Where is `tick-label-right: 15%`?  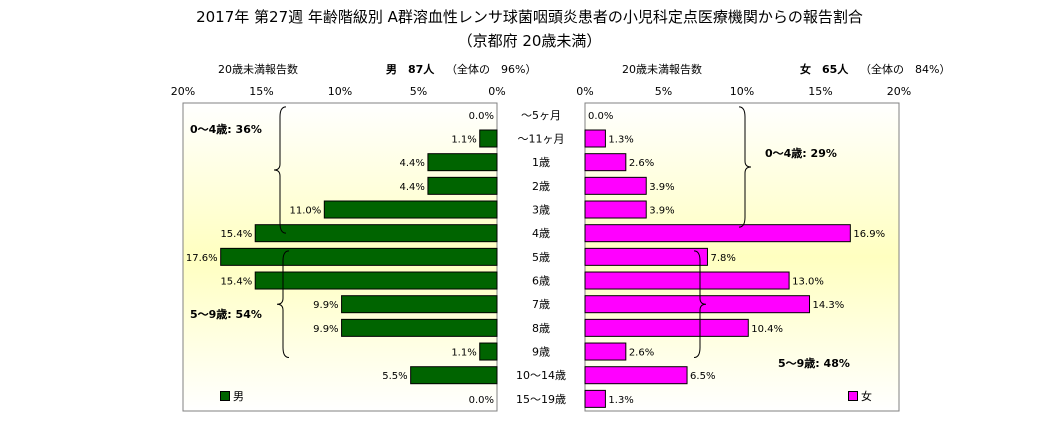
tick-label-right: 15% is located at coordinates (820, 91).